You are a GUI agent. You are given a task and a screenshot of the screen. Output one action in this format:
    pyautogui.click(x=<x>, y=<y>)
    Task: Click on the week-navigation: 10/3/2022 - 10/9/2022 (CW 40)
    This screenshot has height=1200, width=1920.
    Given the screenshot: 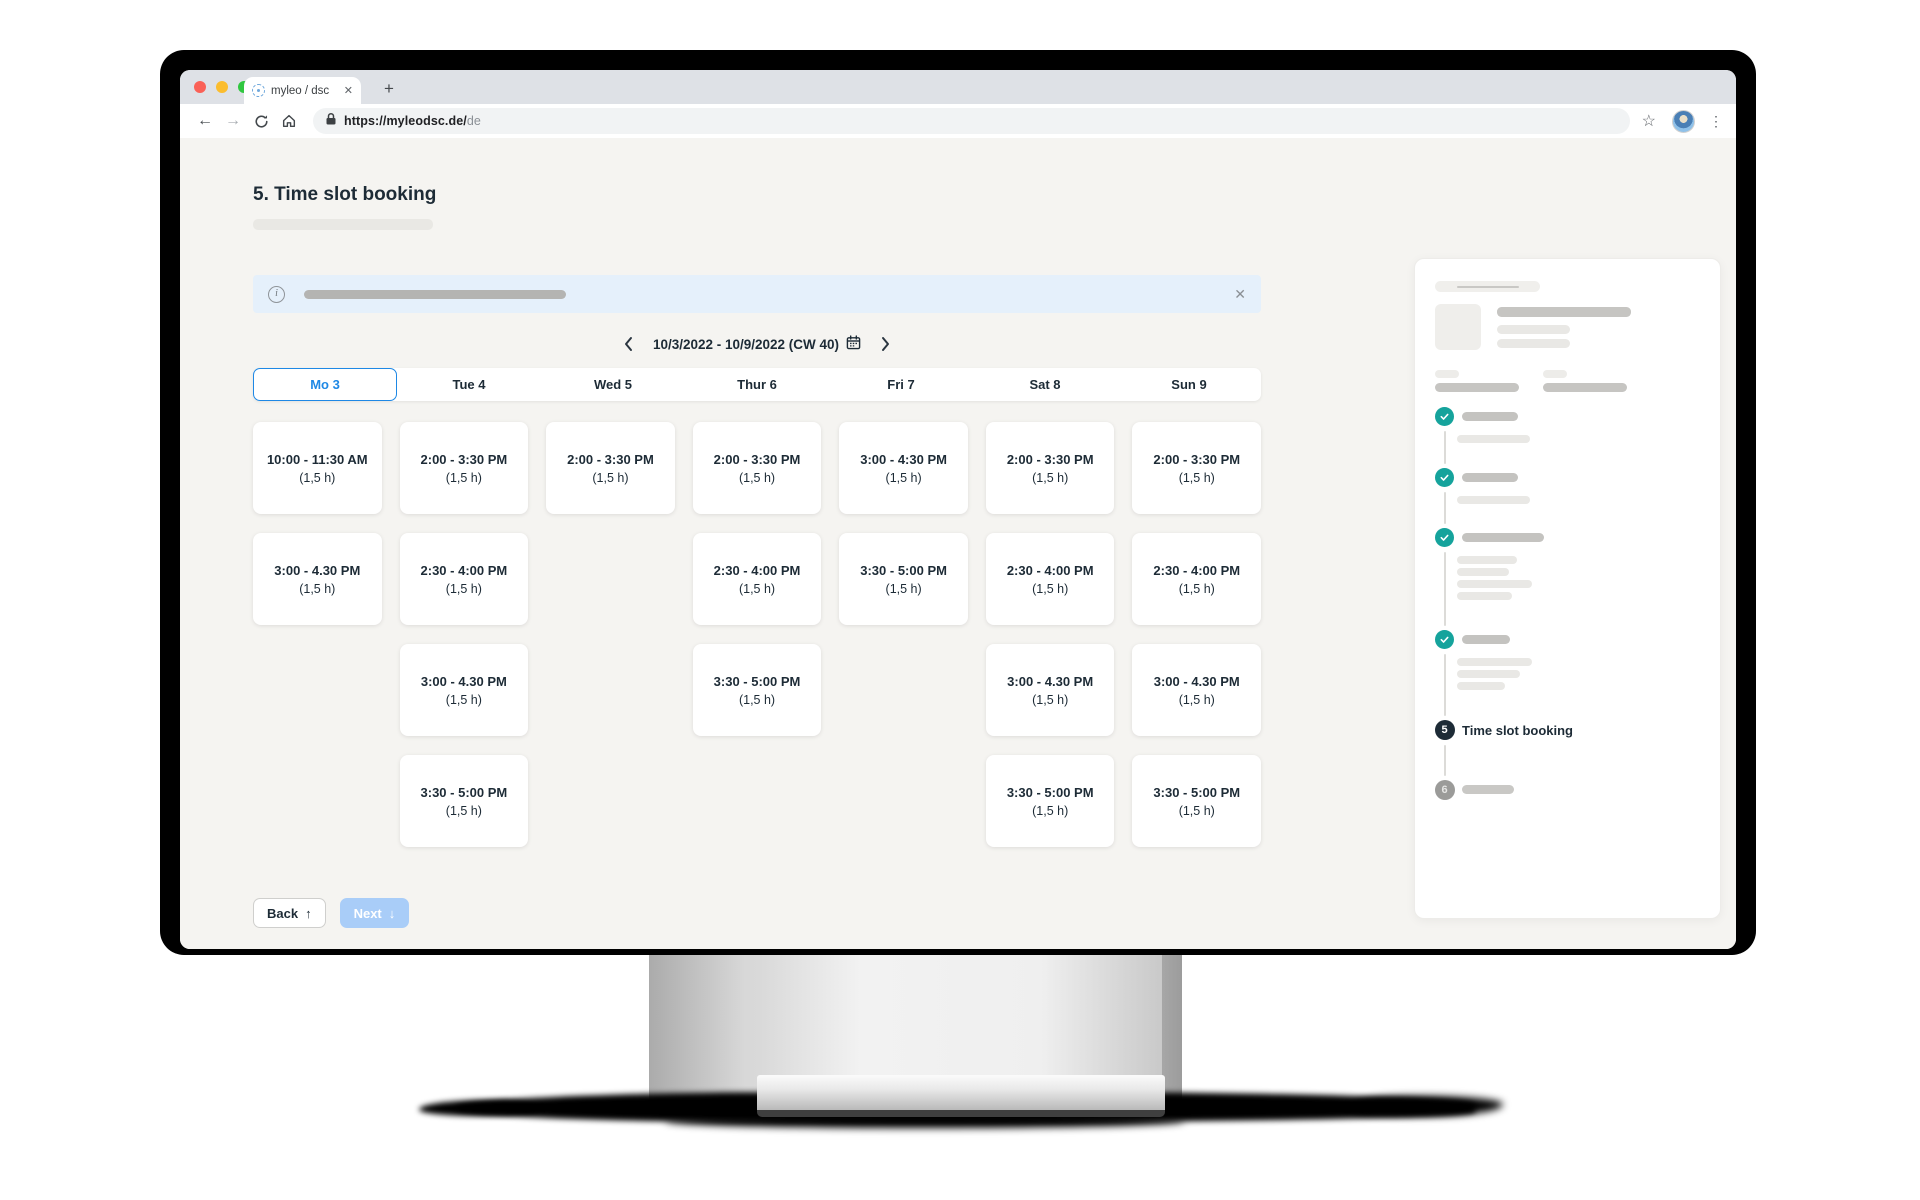 What is the action you would take?
    pyautogui.click(x=757, y=344)
    